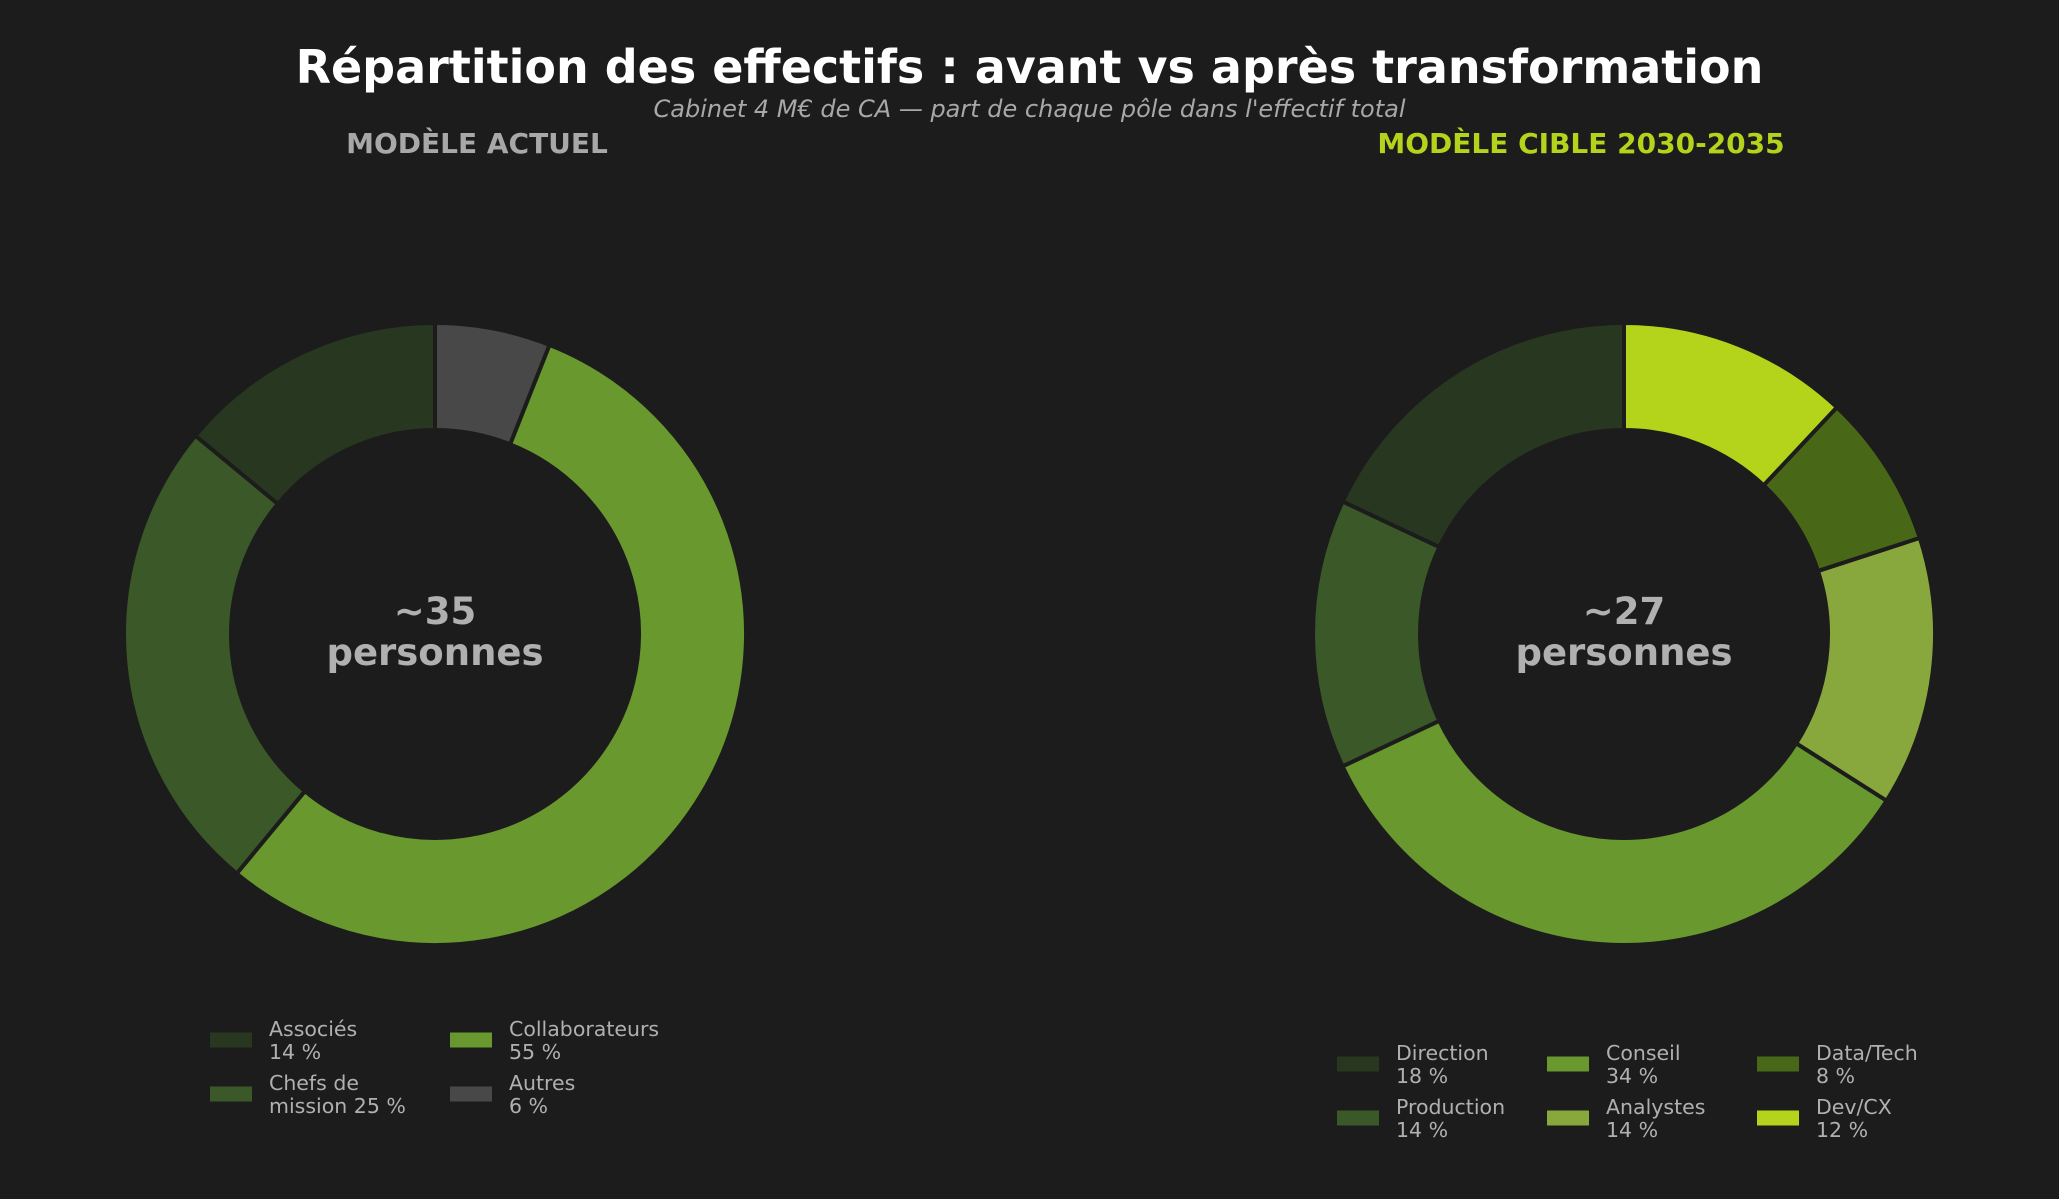 This screenshot has width=2059, height=1199. I want to click on panel-title-current: MODÈLE ACTUEL, so click(477, 143).